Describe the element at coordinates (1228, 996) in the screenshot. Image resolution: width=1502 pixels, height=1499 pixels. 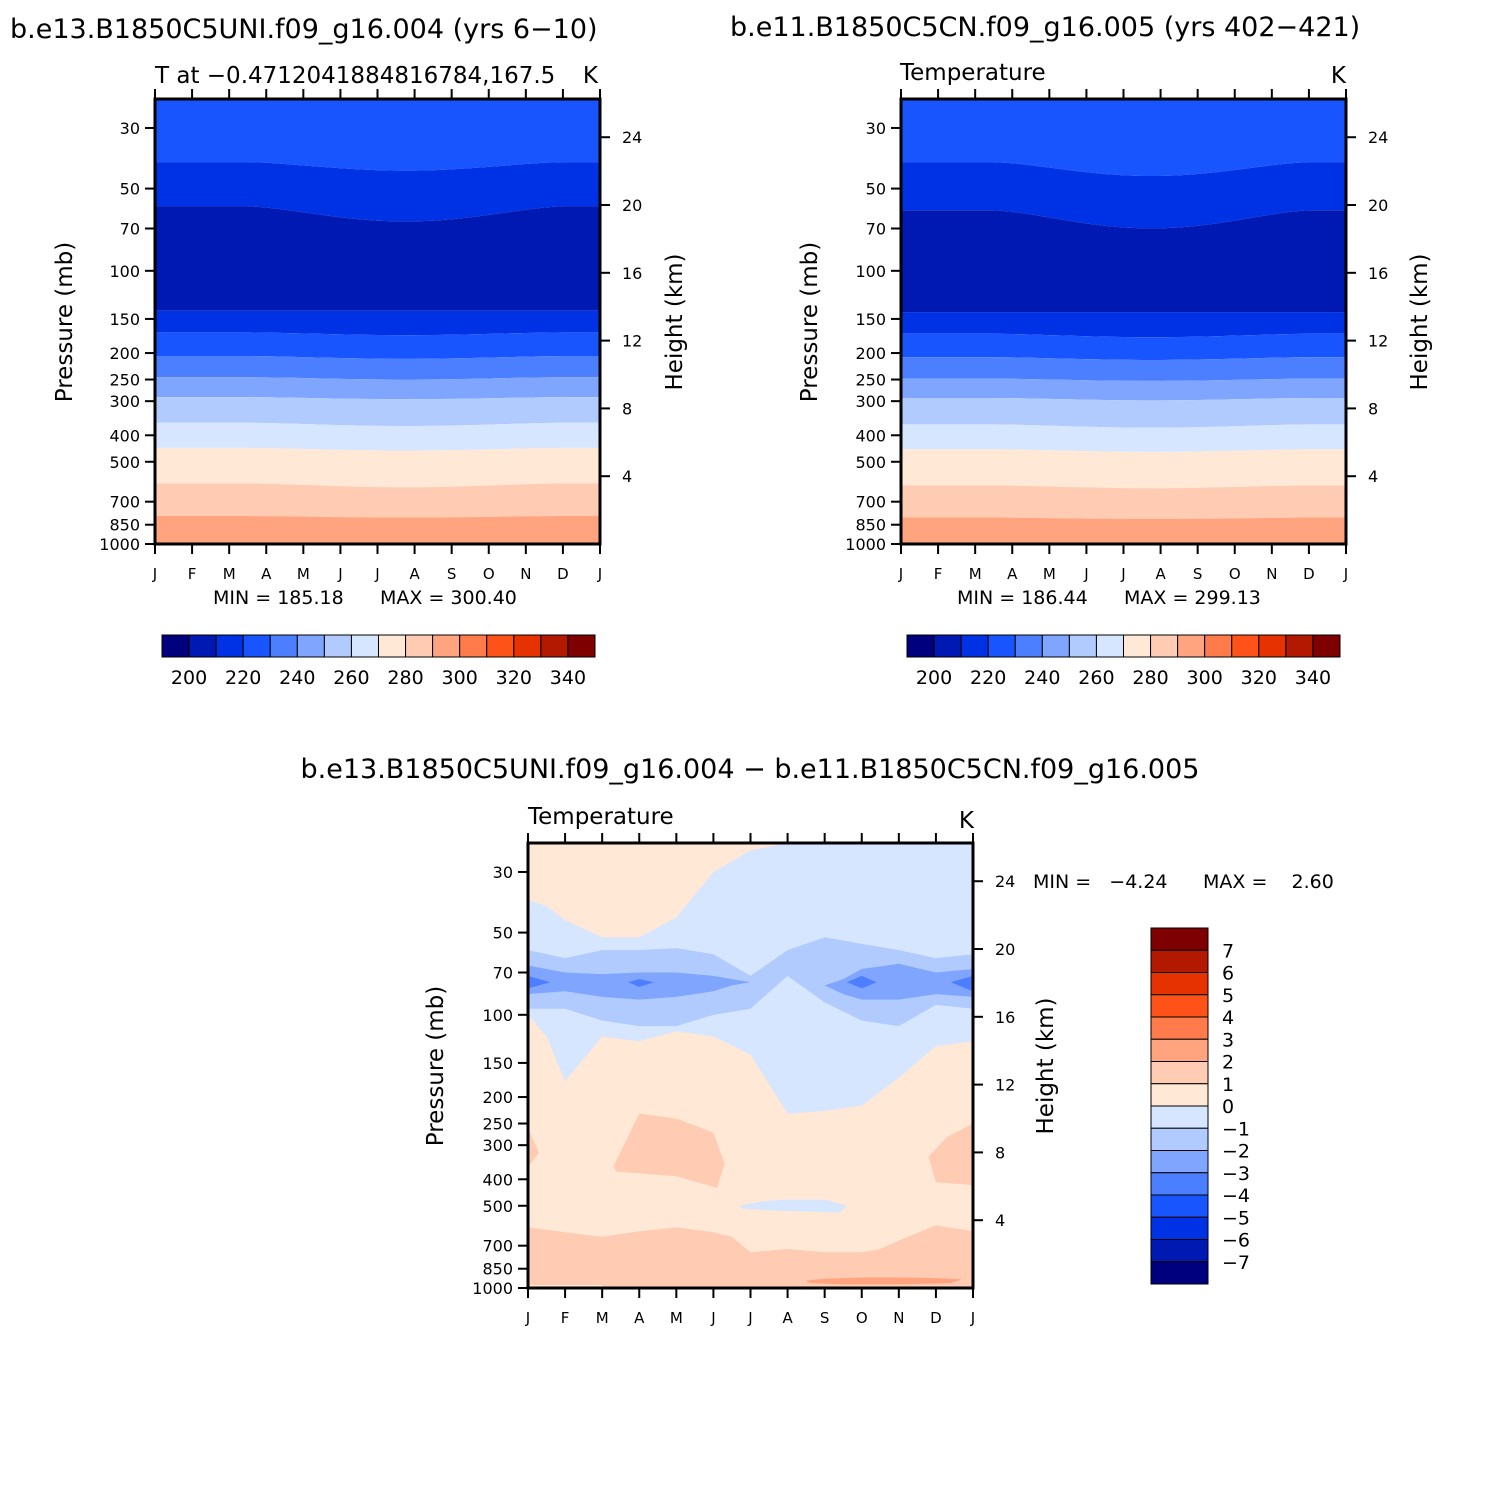
I see `panel3-colorbar-label: 5` at that location.